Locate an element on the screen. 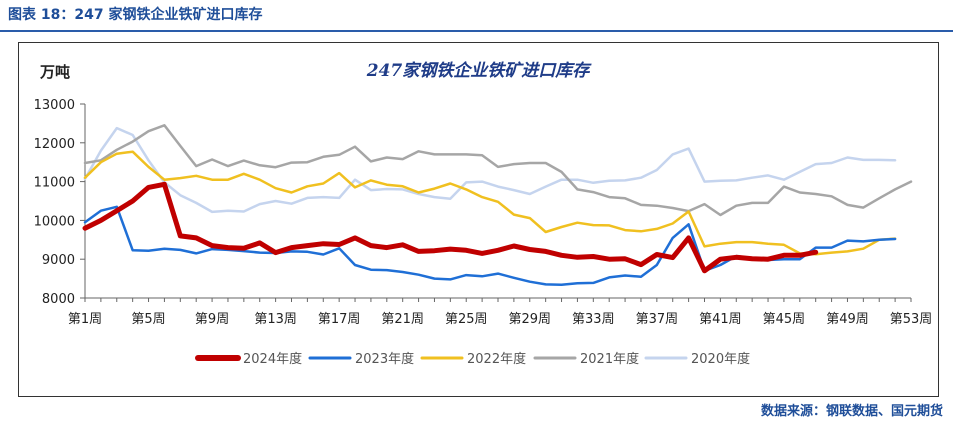 The width and height of the screenshot is (953, 425). x-tick-label: 第45周 is located at coordinates (784, 319).